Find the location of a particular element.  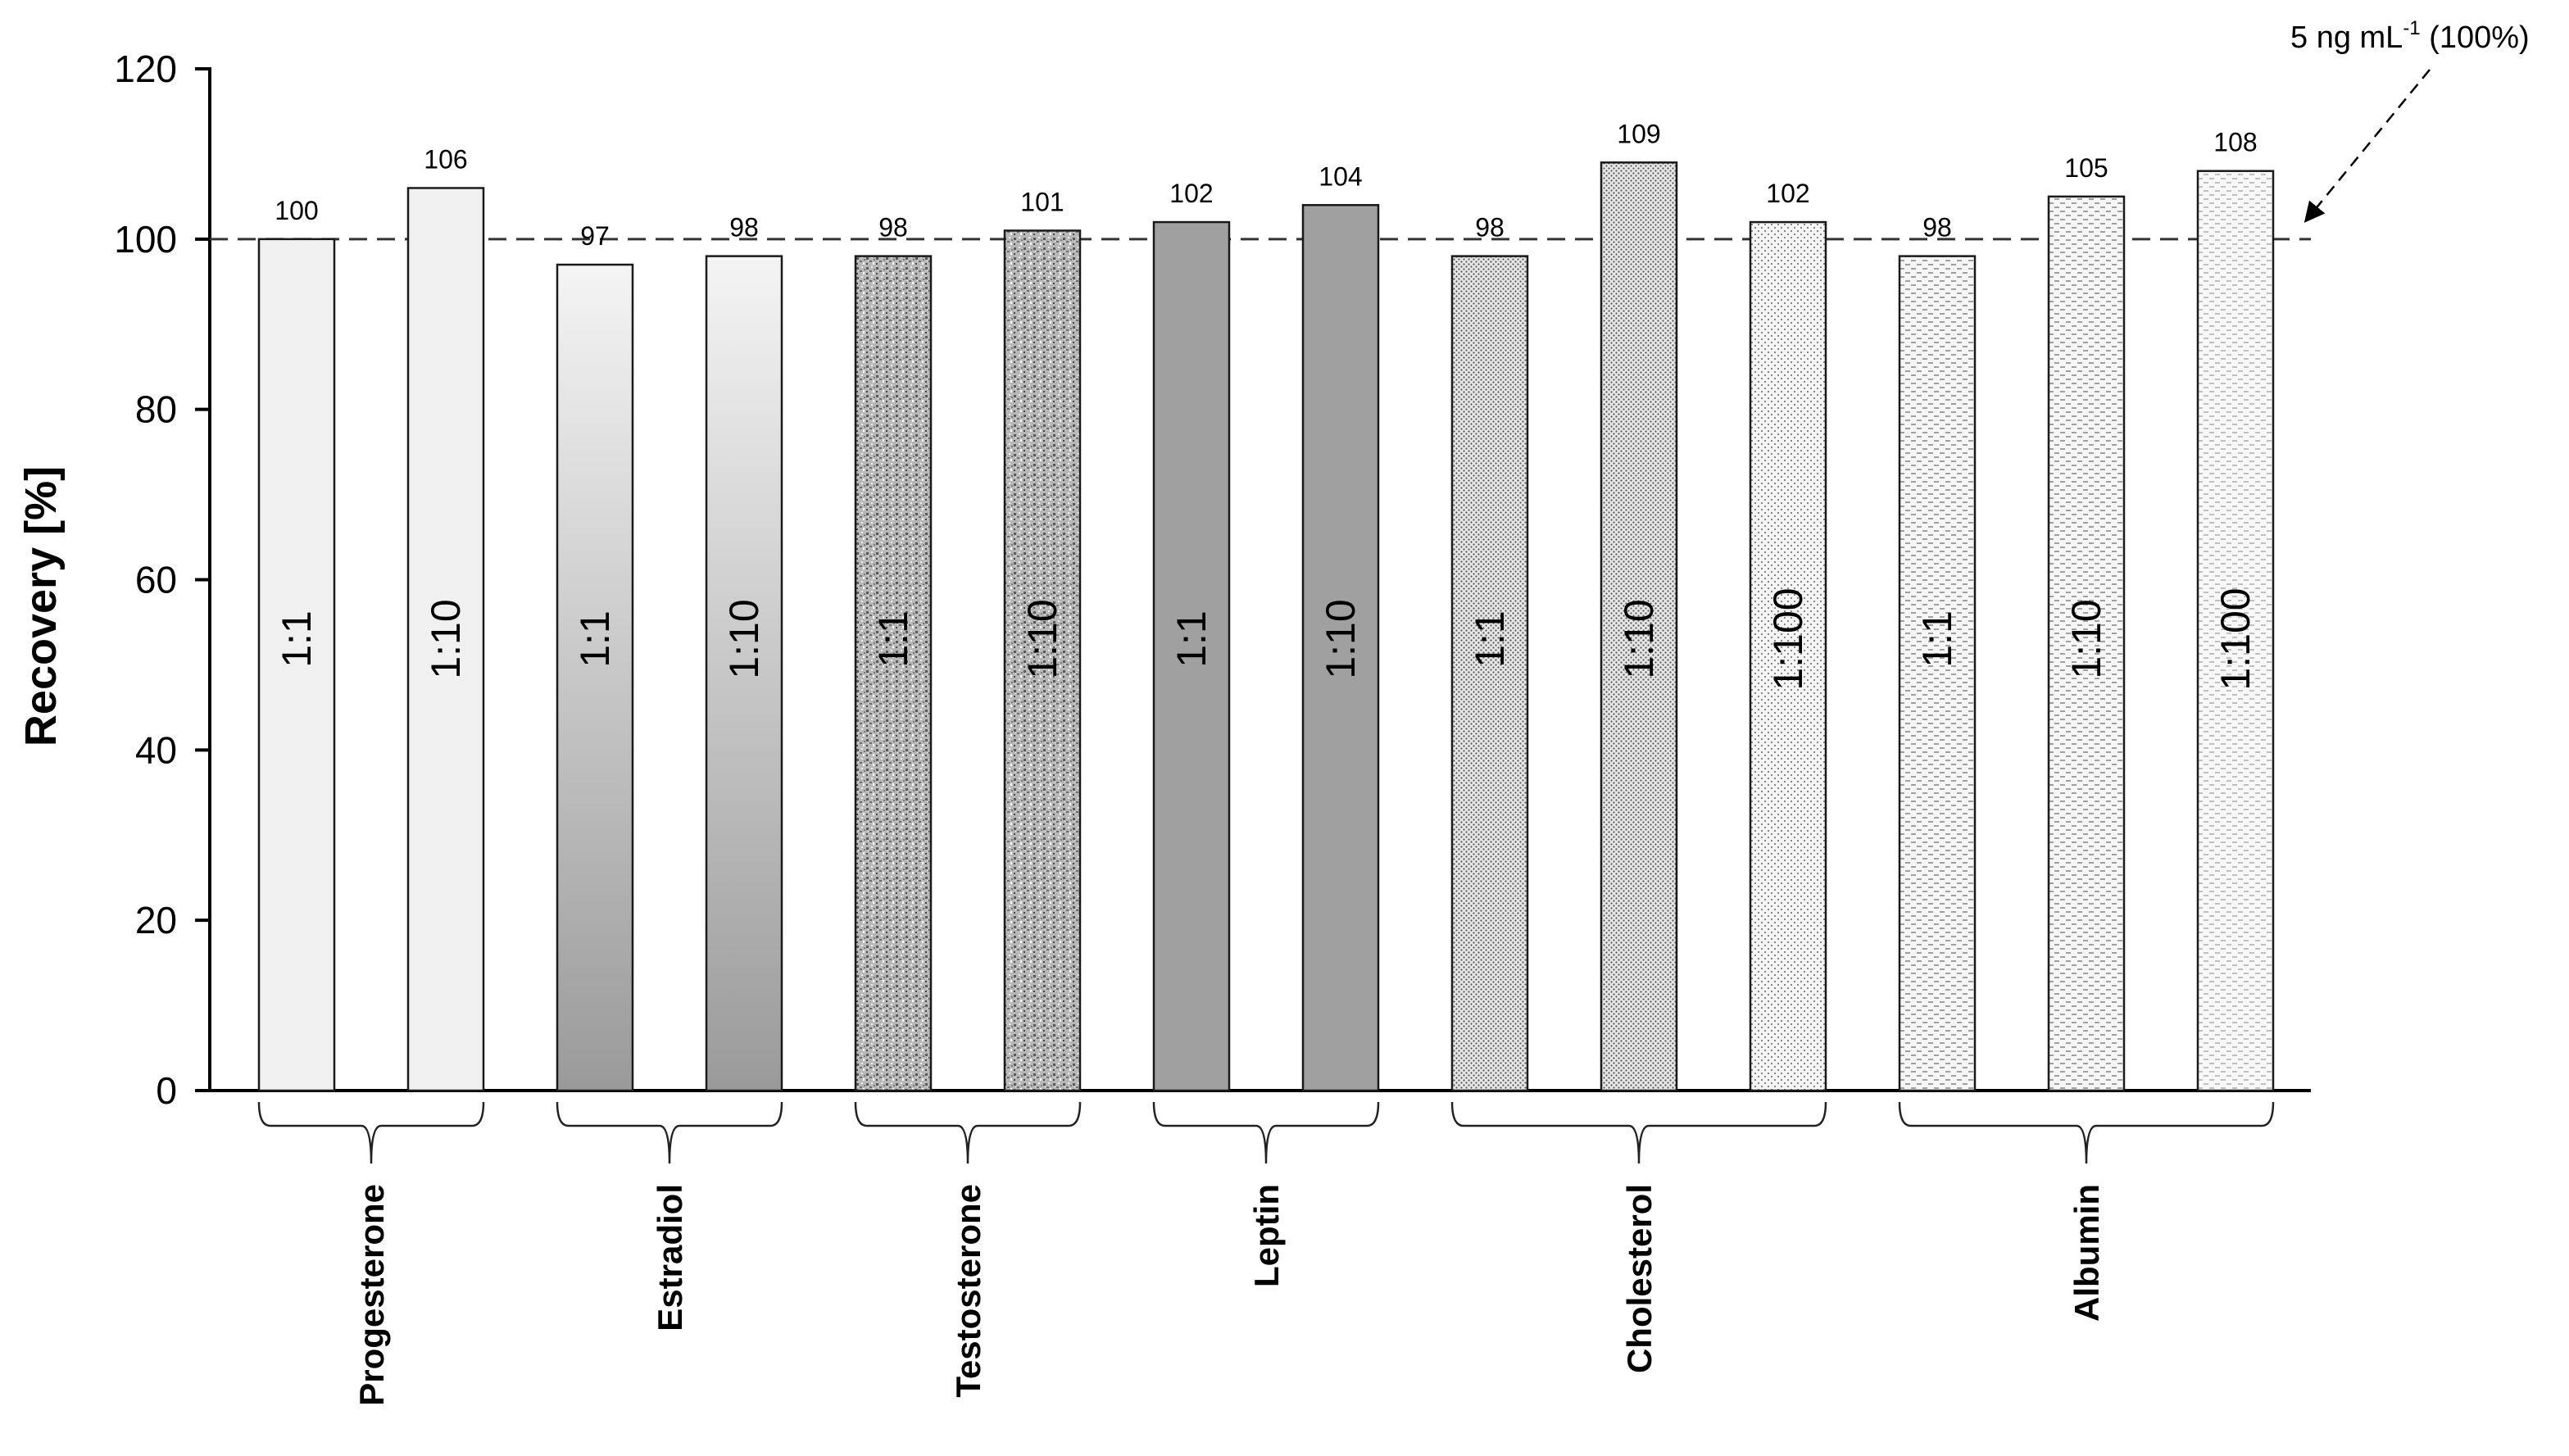

bar-value-label: 108 is located at coordinates (2235, 143).